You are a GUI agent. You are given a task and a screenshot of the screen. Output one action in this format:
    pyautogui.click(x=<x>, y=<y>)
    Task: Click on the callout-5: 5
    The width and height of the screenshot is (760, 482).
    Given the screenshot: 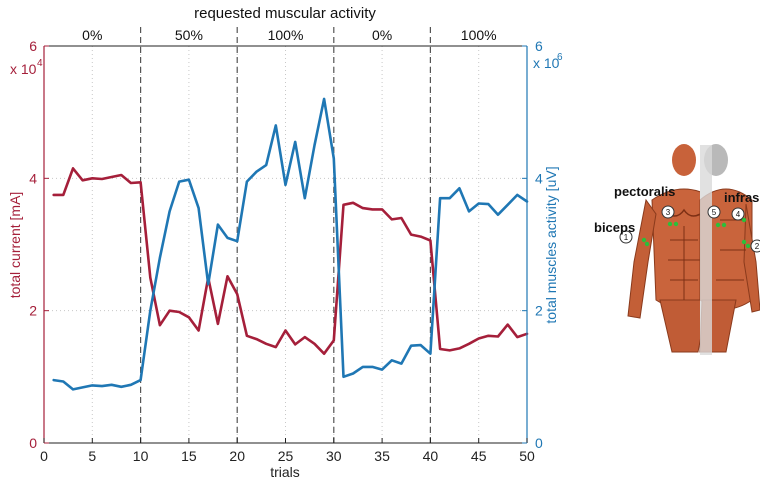 What is the action you would take?
    pyautogui.click(x=714, y=212)
    